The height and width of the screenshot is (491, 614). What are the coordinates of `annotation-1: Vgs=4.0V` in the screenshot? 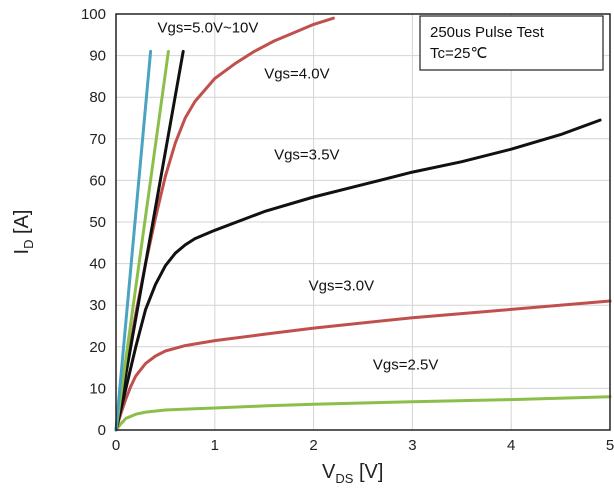 It's located at (296, 73).